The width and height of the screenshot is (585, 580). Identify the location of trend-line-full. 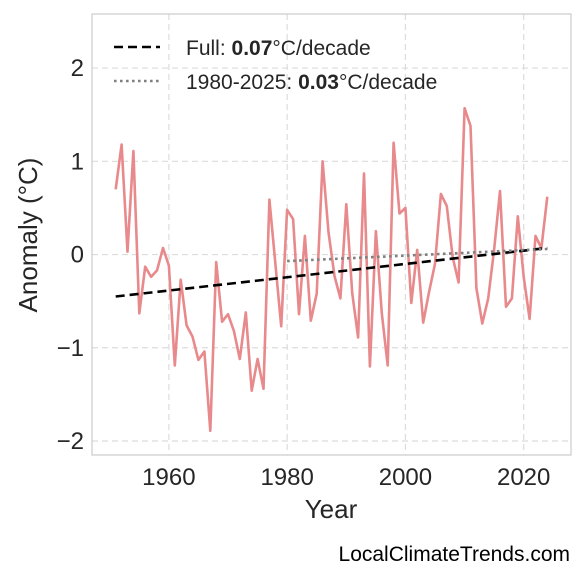
(331, 272).